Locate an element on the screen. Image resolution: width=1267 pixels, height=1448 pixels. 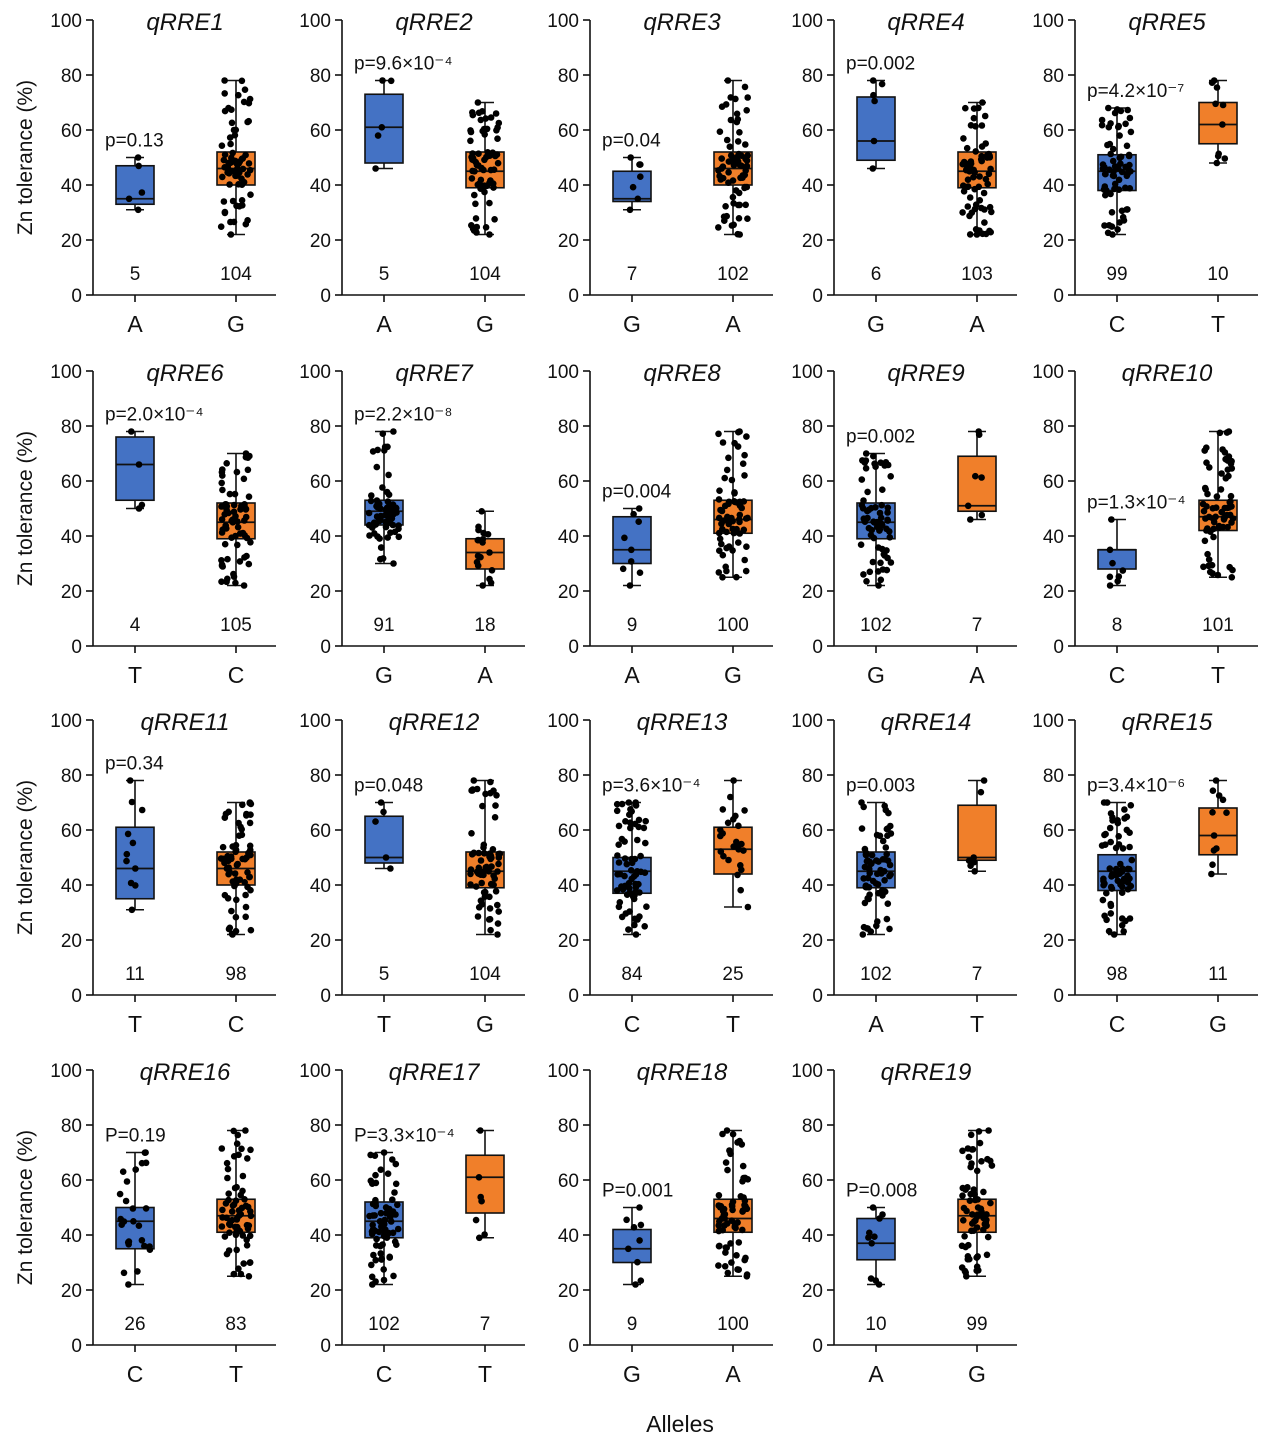
y-axis-label: Zn tolerance (%) is located at coordinates (25, 857).